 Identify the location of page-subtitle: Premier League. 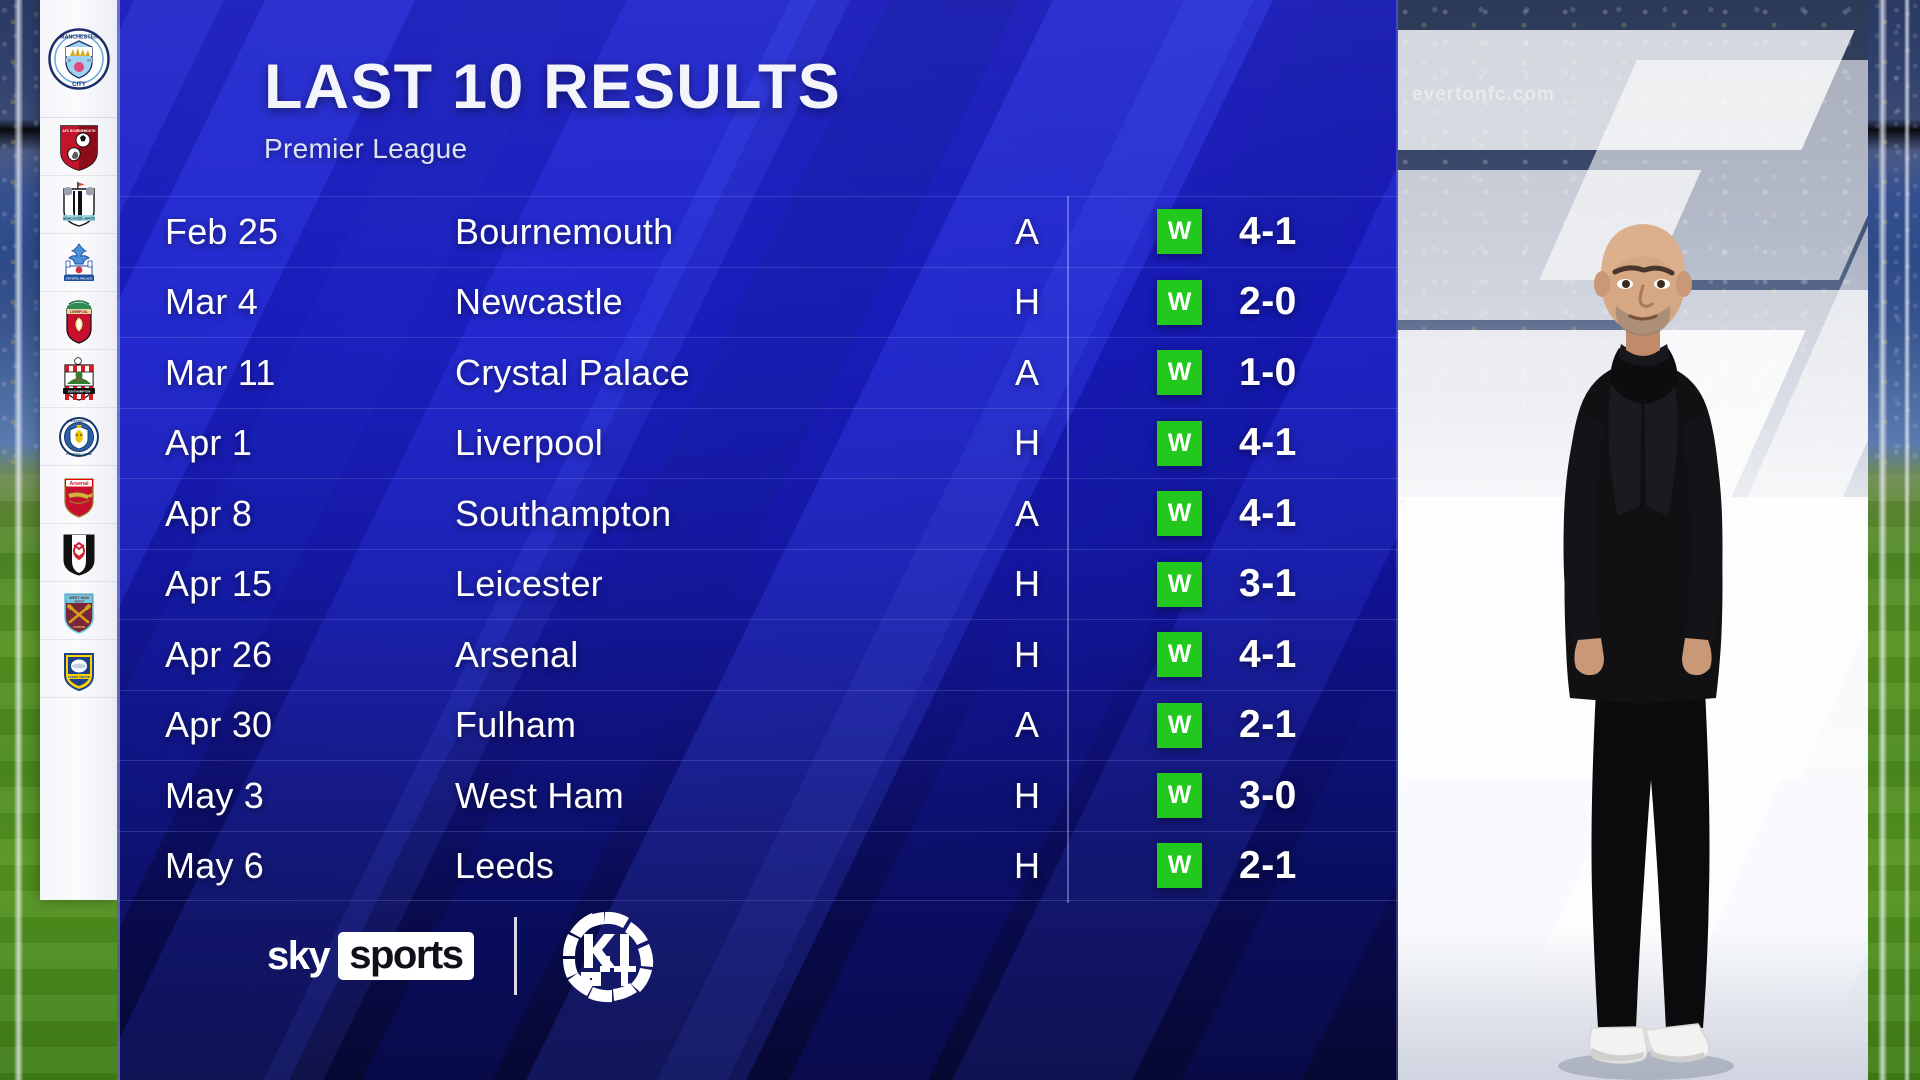
(366, 148).